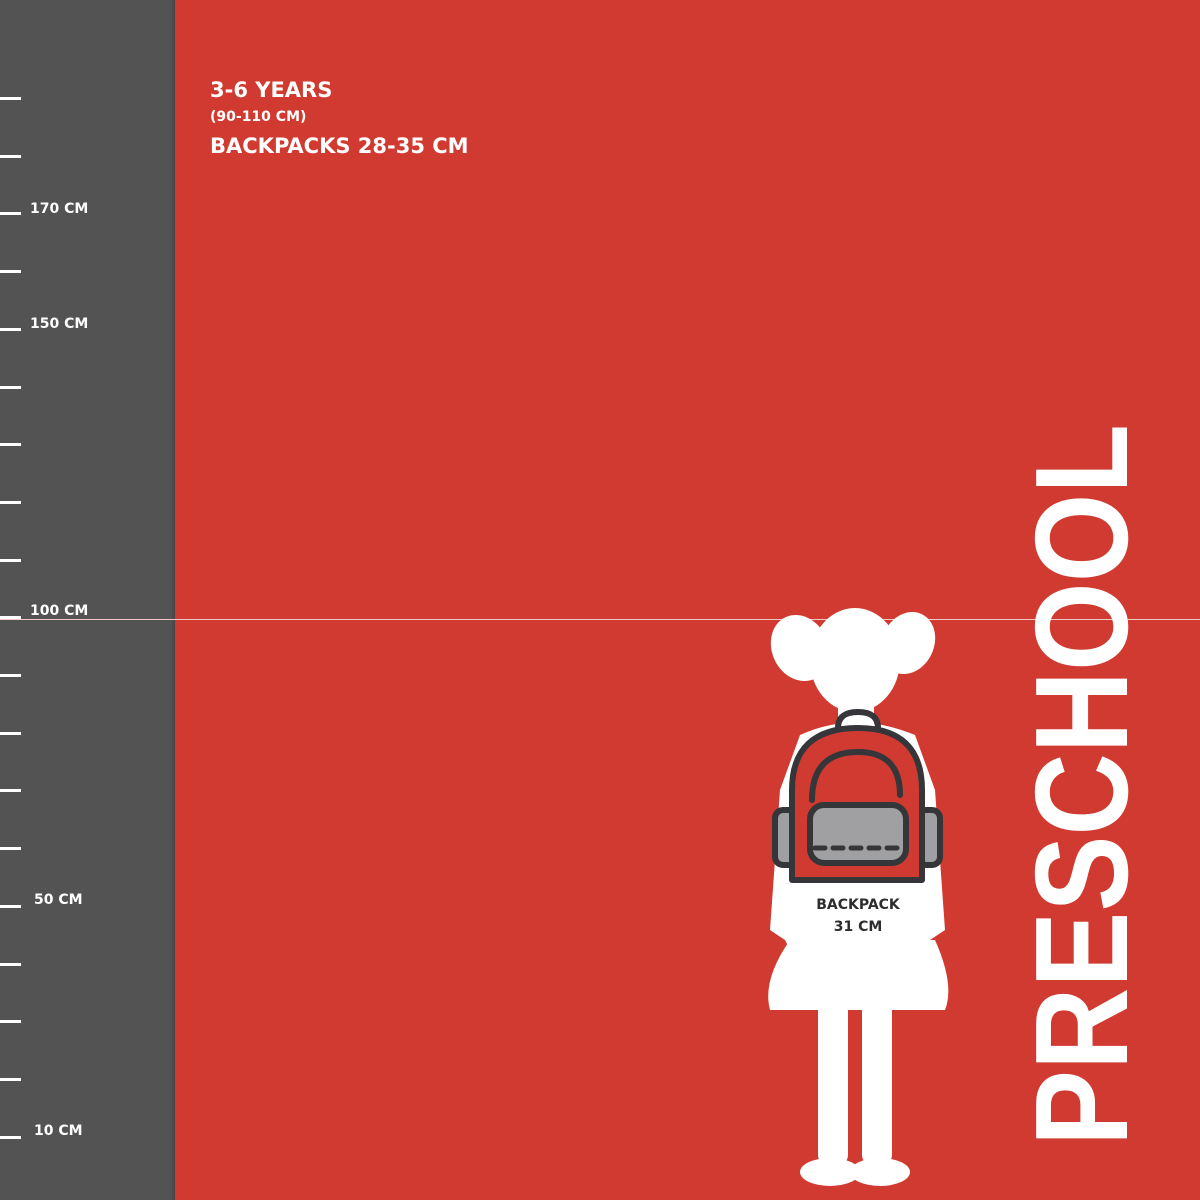 Image resolution: width=1200 pixels, height=1200 pixels. Describe the element at coordinates (271, 90) in the screenshot. I see `age-heading: 3-6 YEARS` at that location.